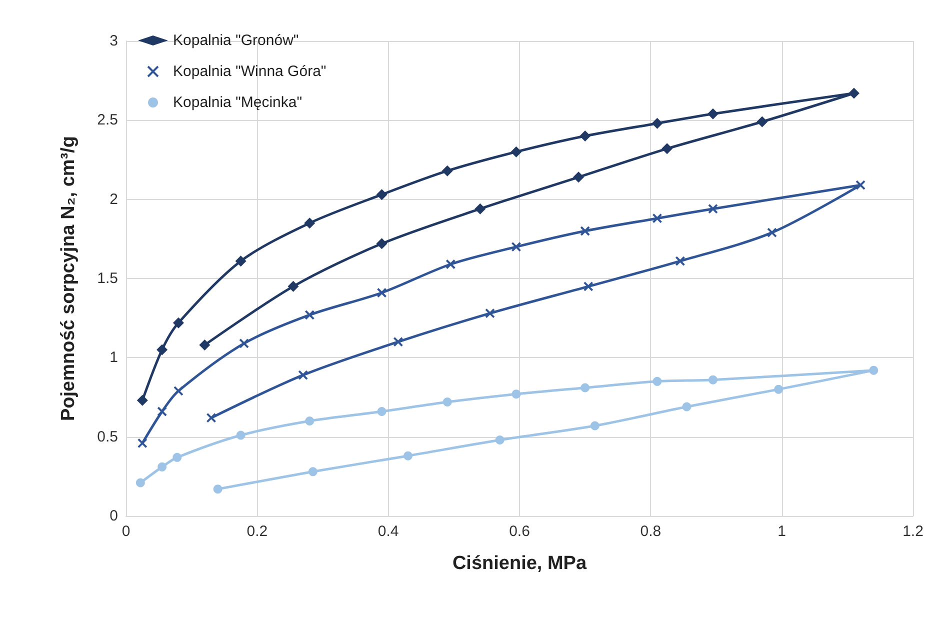 This screenshot has height=620, width=937. What do you see at coordinates (114, 516) in the screenshot?
I see `y-tick-label: 0` at bounding box center [114, 516].